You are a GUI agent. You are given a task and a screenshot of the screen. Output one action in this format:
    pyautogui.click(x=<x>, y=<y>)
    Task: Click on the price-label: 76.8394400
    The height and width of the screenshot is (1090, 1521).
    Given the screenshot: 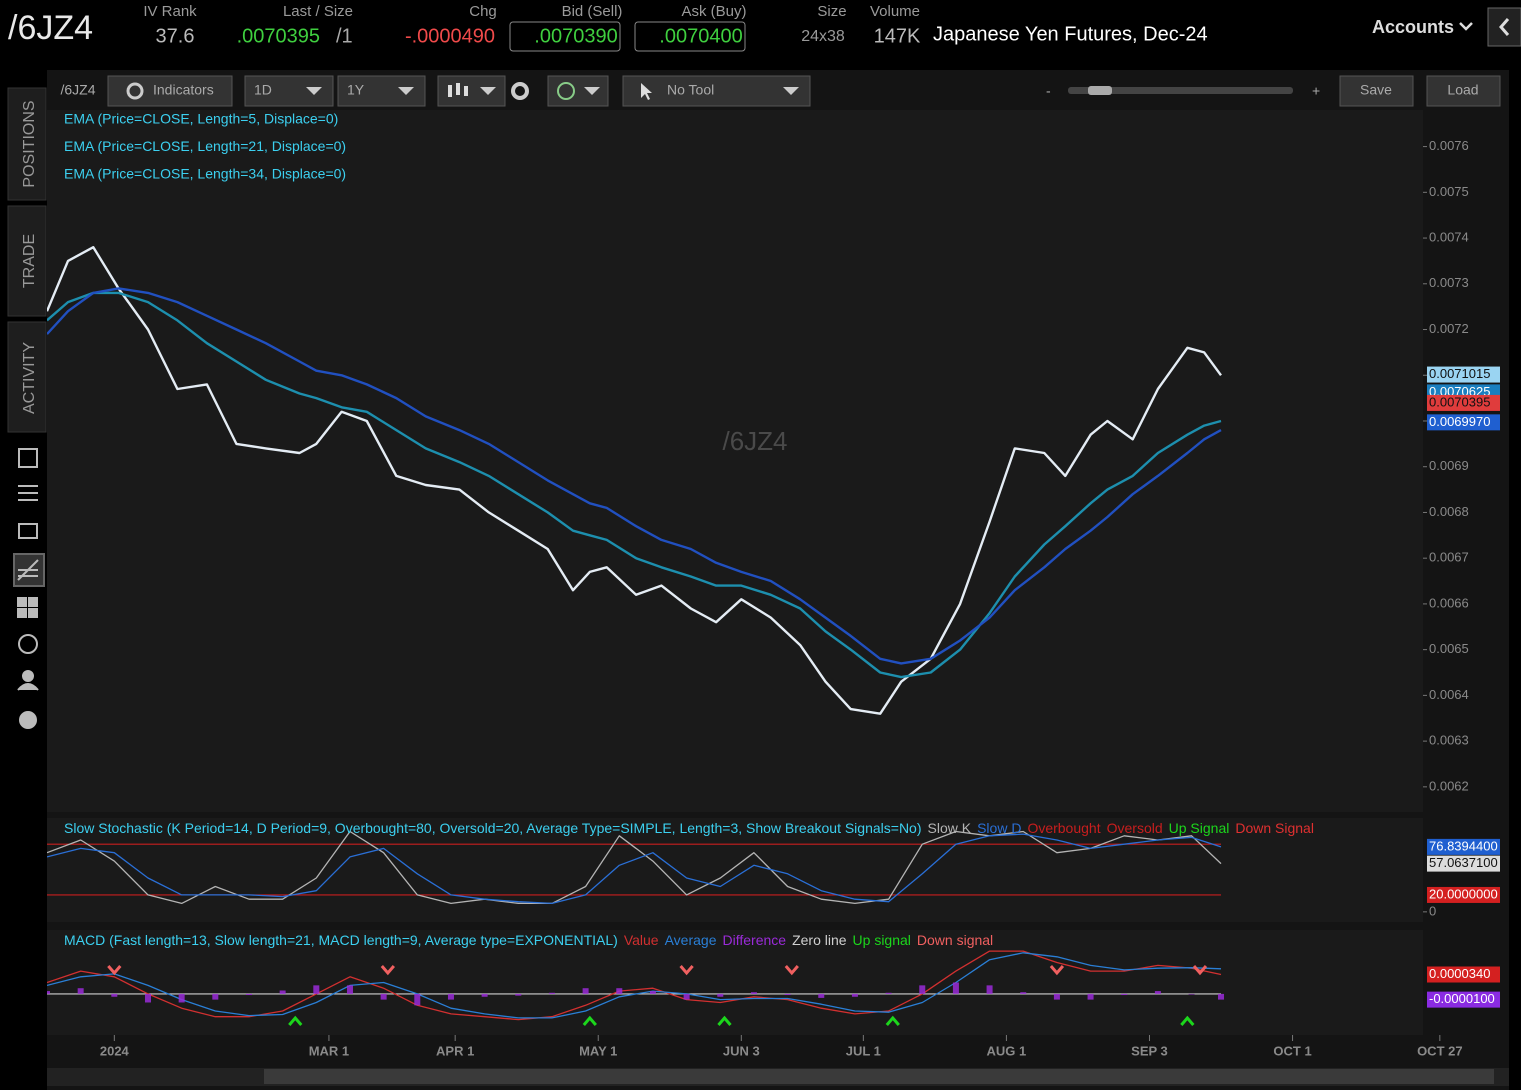 What is the action you would take?
    pyautogui.click(x=1463, y=845)
    